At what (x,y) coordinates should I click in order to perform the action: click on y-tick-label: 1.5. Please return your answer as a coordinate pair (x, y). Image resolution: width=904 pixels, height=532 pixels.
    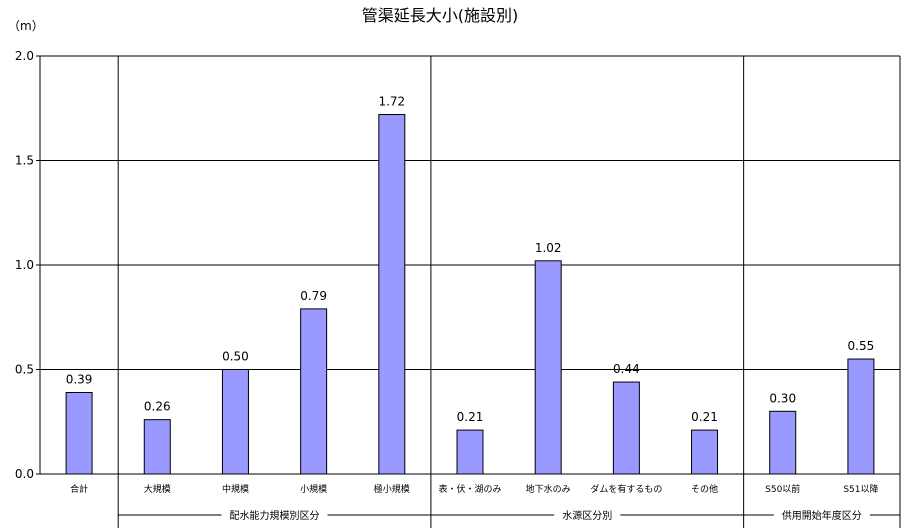
    Looking at the image, I should click on (24, 161).